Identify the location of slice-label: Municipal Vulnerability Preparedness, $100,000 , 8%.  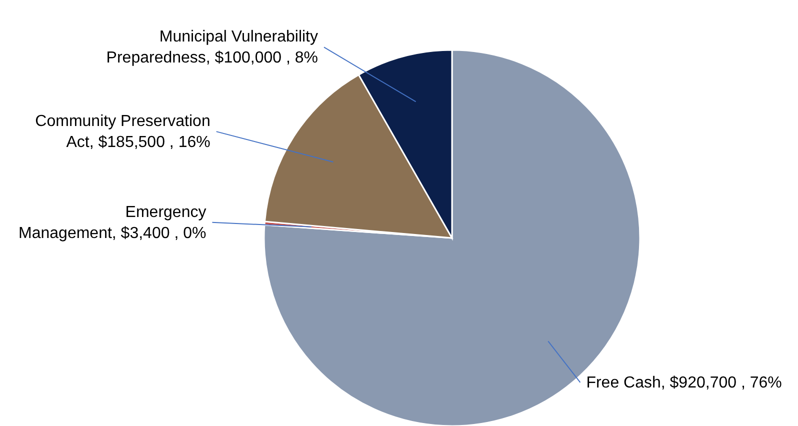
(212, 47).